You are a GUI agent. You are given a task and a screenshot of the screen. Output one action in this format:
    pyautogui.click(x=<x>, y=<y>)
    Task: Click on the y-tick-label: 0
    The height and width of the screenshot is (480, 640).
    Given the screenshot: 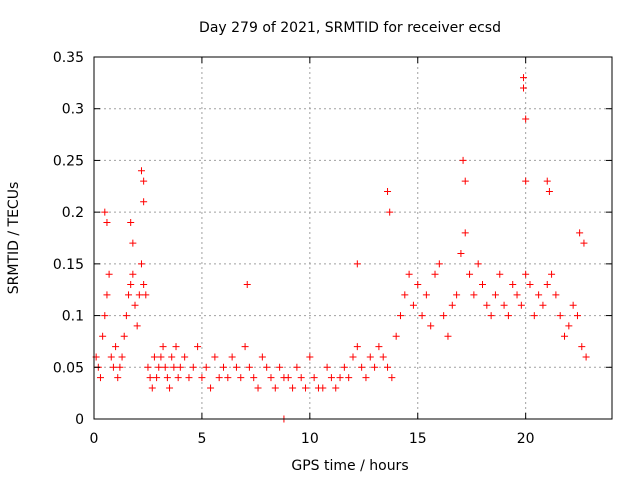 What is the action you would take?
    pyautogui.click(x=79, y=420)
    